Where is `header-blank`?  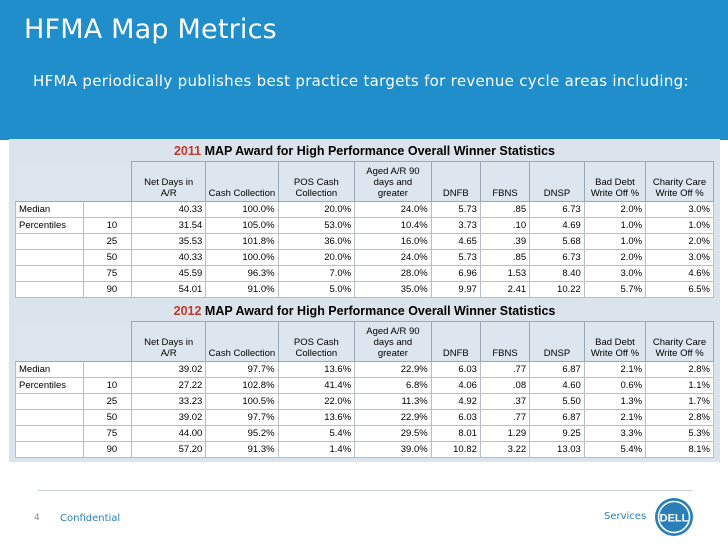
header-blank is located at coordinates (73, 181).